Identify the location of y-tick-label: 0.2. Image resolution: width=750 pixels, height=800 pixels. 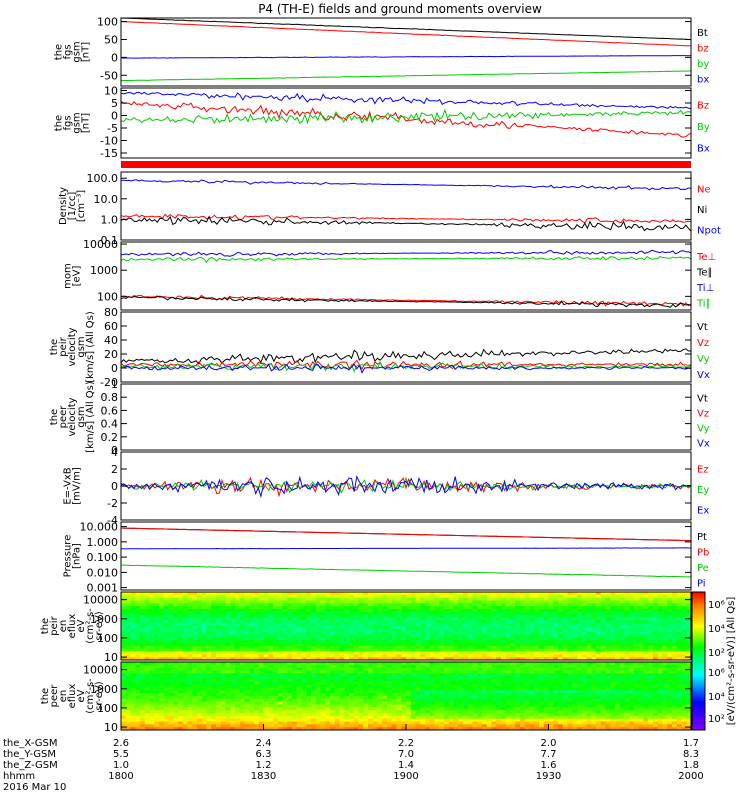
(110, 437).